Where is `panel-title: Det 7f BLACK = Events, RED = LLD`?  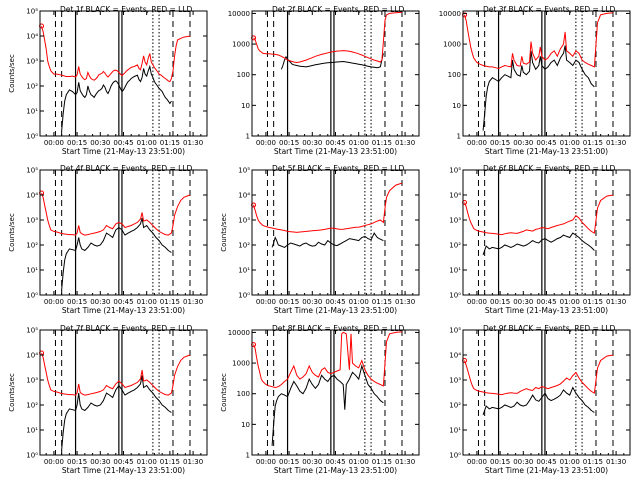 panel-title: Det 7f BLACK = Events, RED = LLD is located at coordinates (126, 328).